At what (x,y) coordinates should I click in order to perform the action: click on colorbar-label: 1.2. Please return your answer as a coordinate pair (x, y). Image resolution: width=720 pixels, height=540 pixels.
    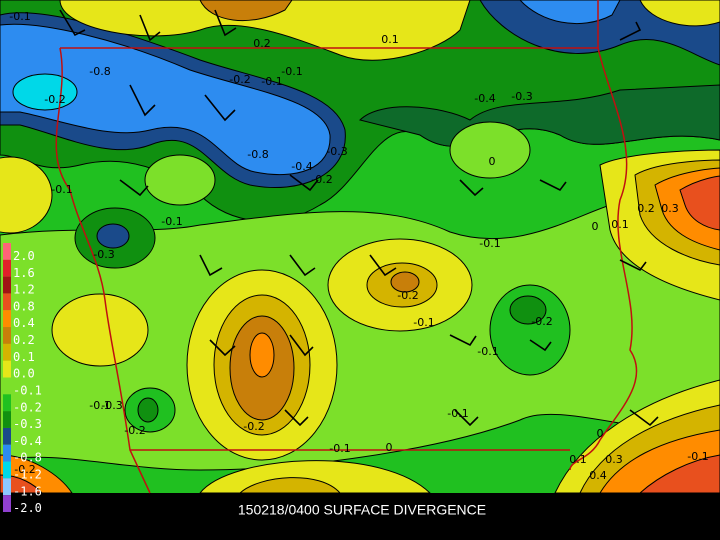
    Looking at the image, I should click on (24, 290).